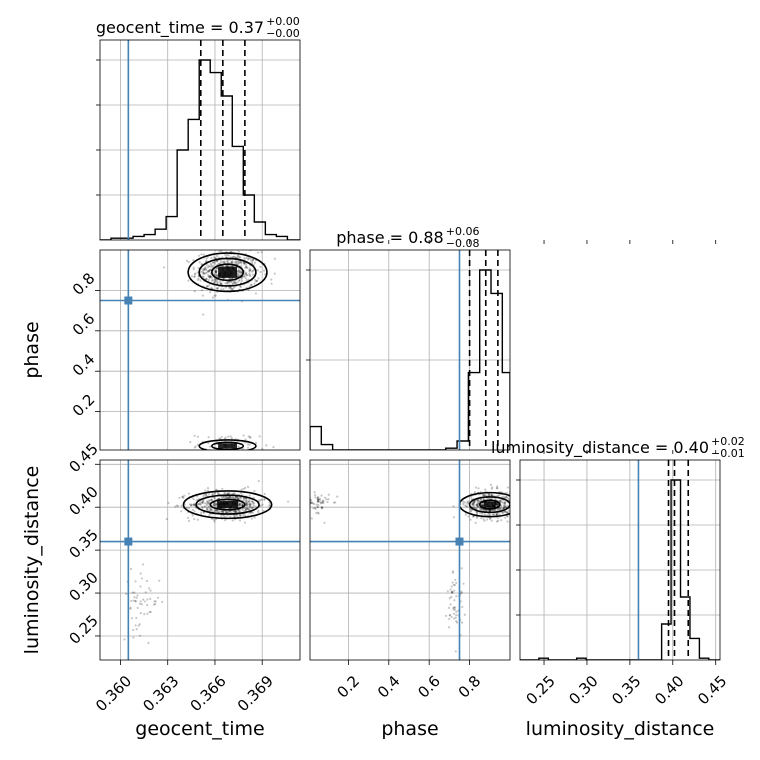 The image size is (760, 760). What do you see at coordinates (83, 458) in the screenshot?
I see `y-tick-label: 0.45` at bounding box center [83, 458].